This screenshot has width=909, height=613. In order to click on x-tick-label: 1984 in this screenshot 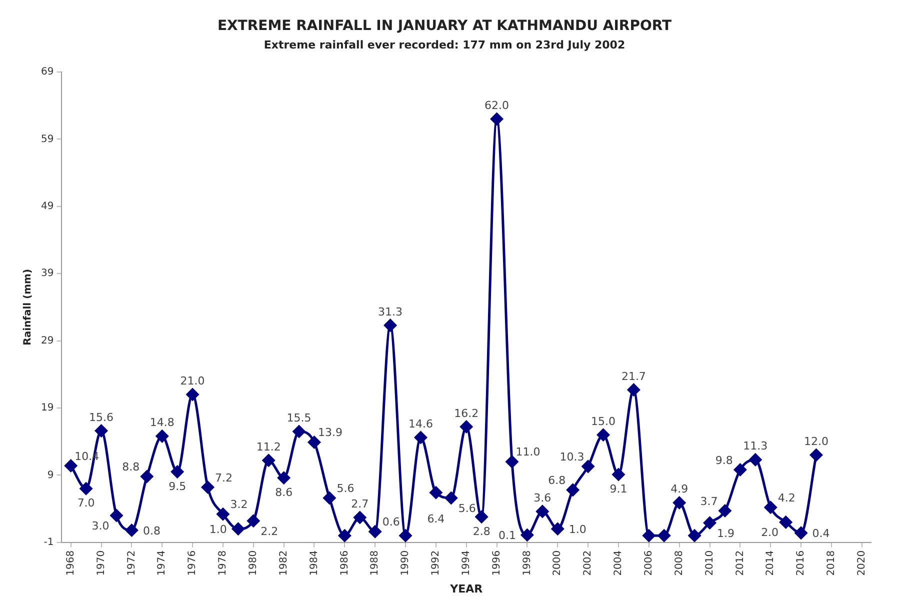, I will do `click(314, 563)`.